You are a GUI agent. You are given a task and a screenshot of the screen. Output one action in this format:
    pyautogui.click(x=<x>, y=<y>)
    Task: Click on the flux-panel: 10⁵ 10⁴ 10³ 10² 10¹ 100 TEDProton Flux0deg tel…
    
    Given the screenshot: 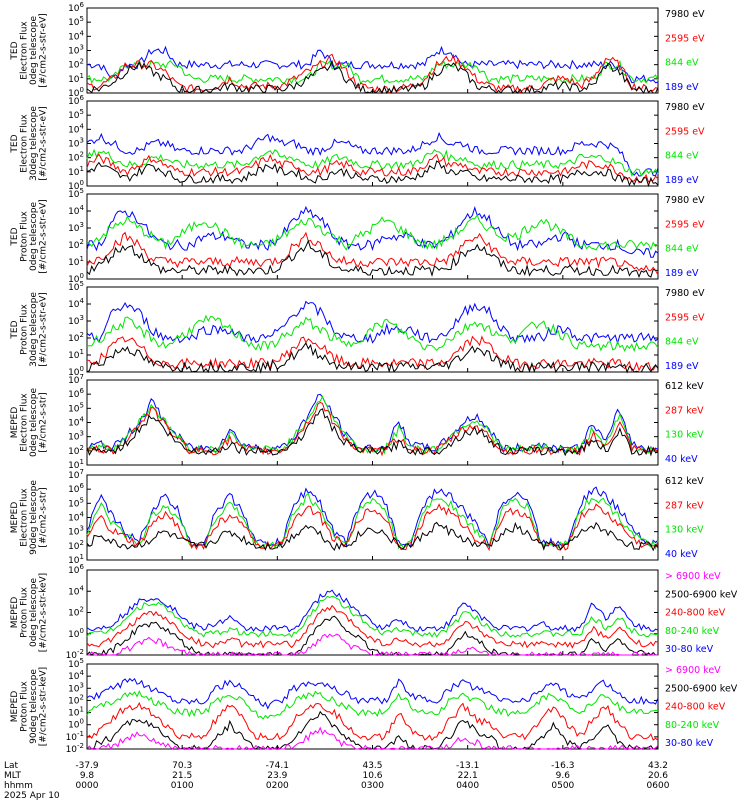 What is the action you would take?
    pyautogui.click(x=357, y=236)
    